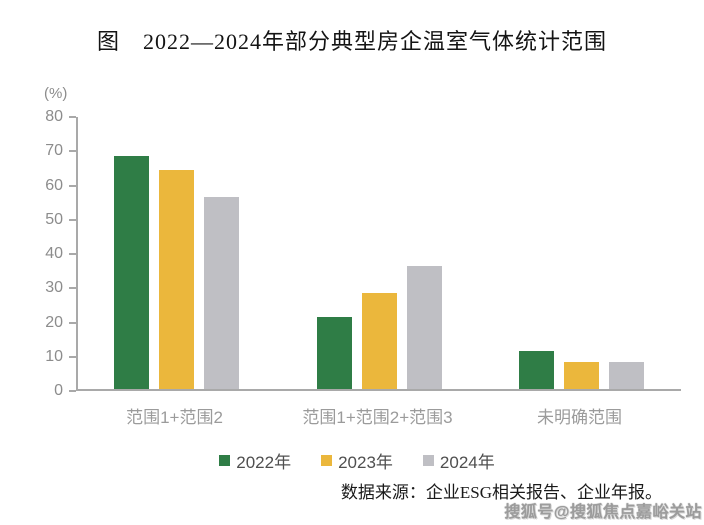 The width and height of the screenshot is (704, 525). I want to click on bar-2022年-范围1+范围2, so click(131, 272).